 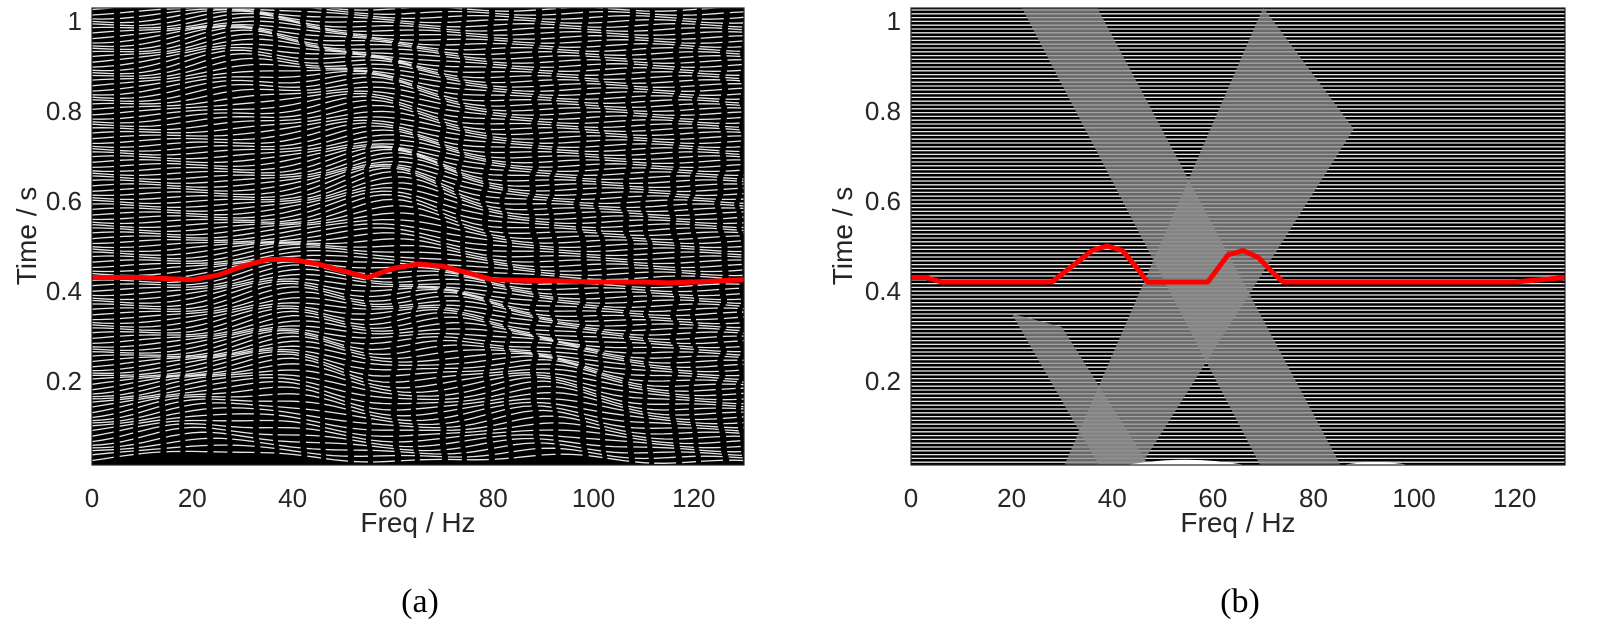 I want to click on picked-curve-a, so click(x=418, y=271).